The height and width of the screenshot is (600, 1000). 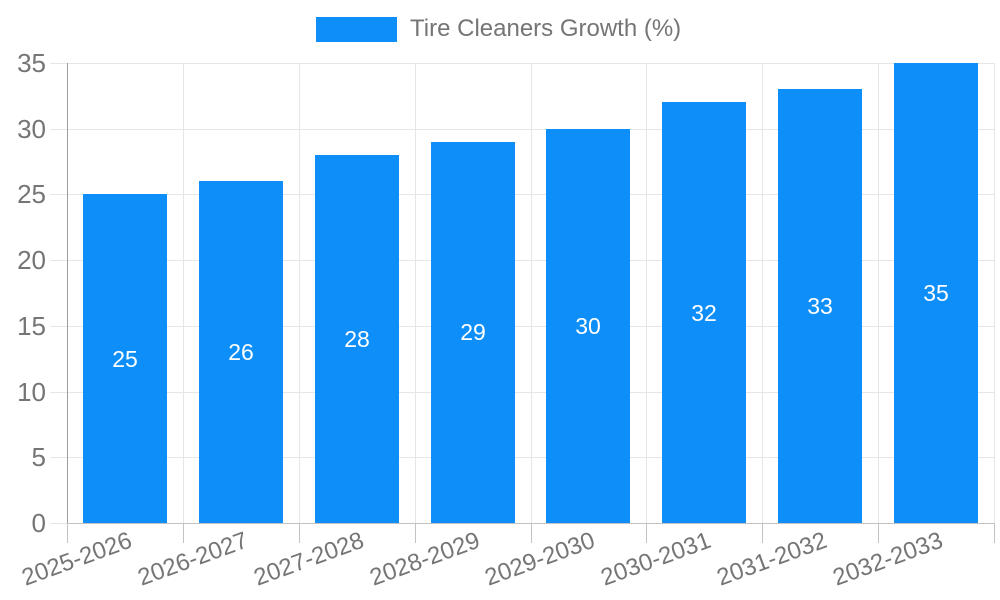 I want to click on bar-value-label: 33, so click(x=820, y=306).